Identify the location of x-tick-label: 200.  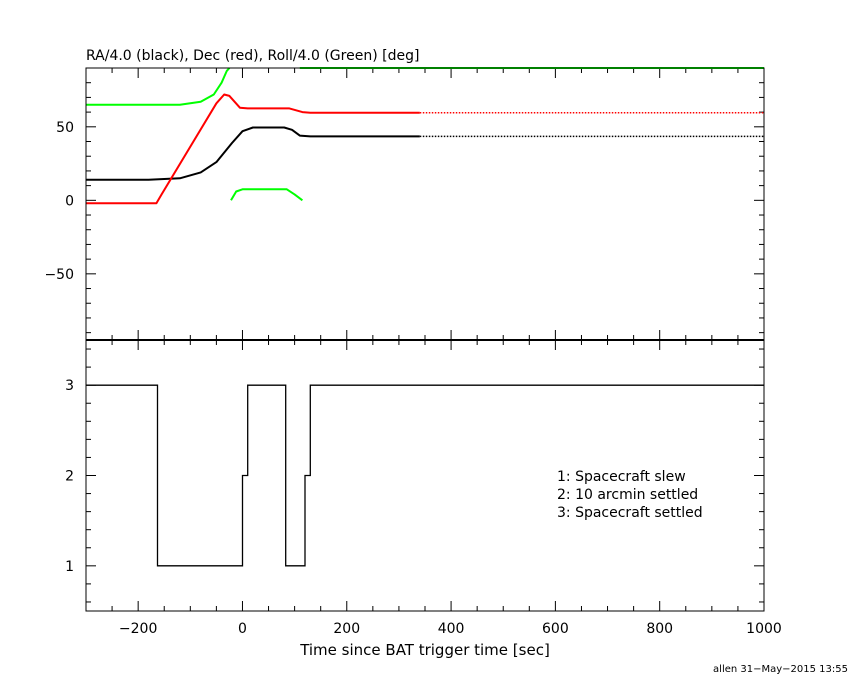
(346, 629).